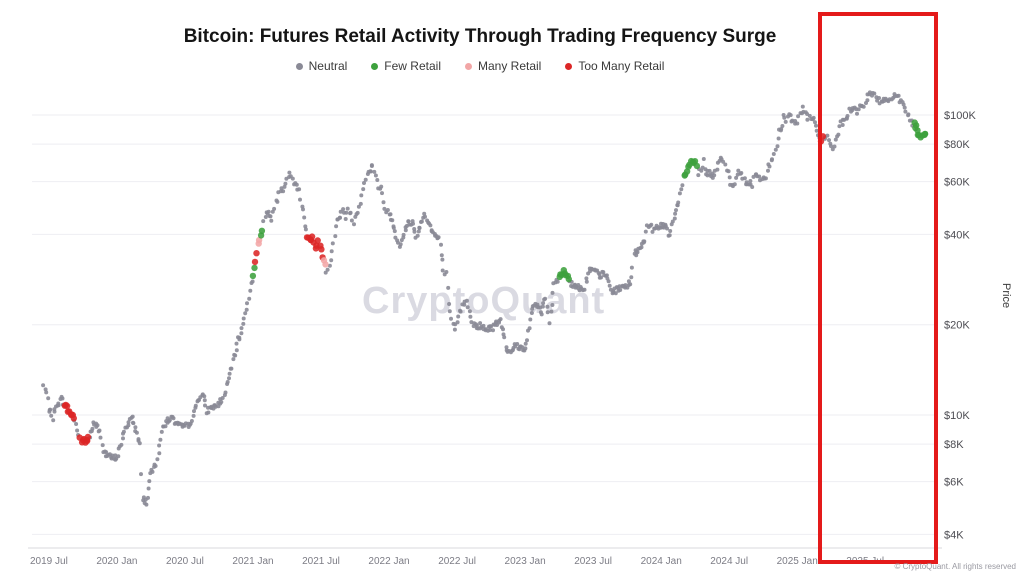  Describe the element at coordinates (509, 66) in the screenshot. I see `legend-label: Many Retail` at that location.